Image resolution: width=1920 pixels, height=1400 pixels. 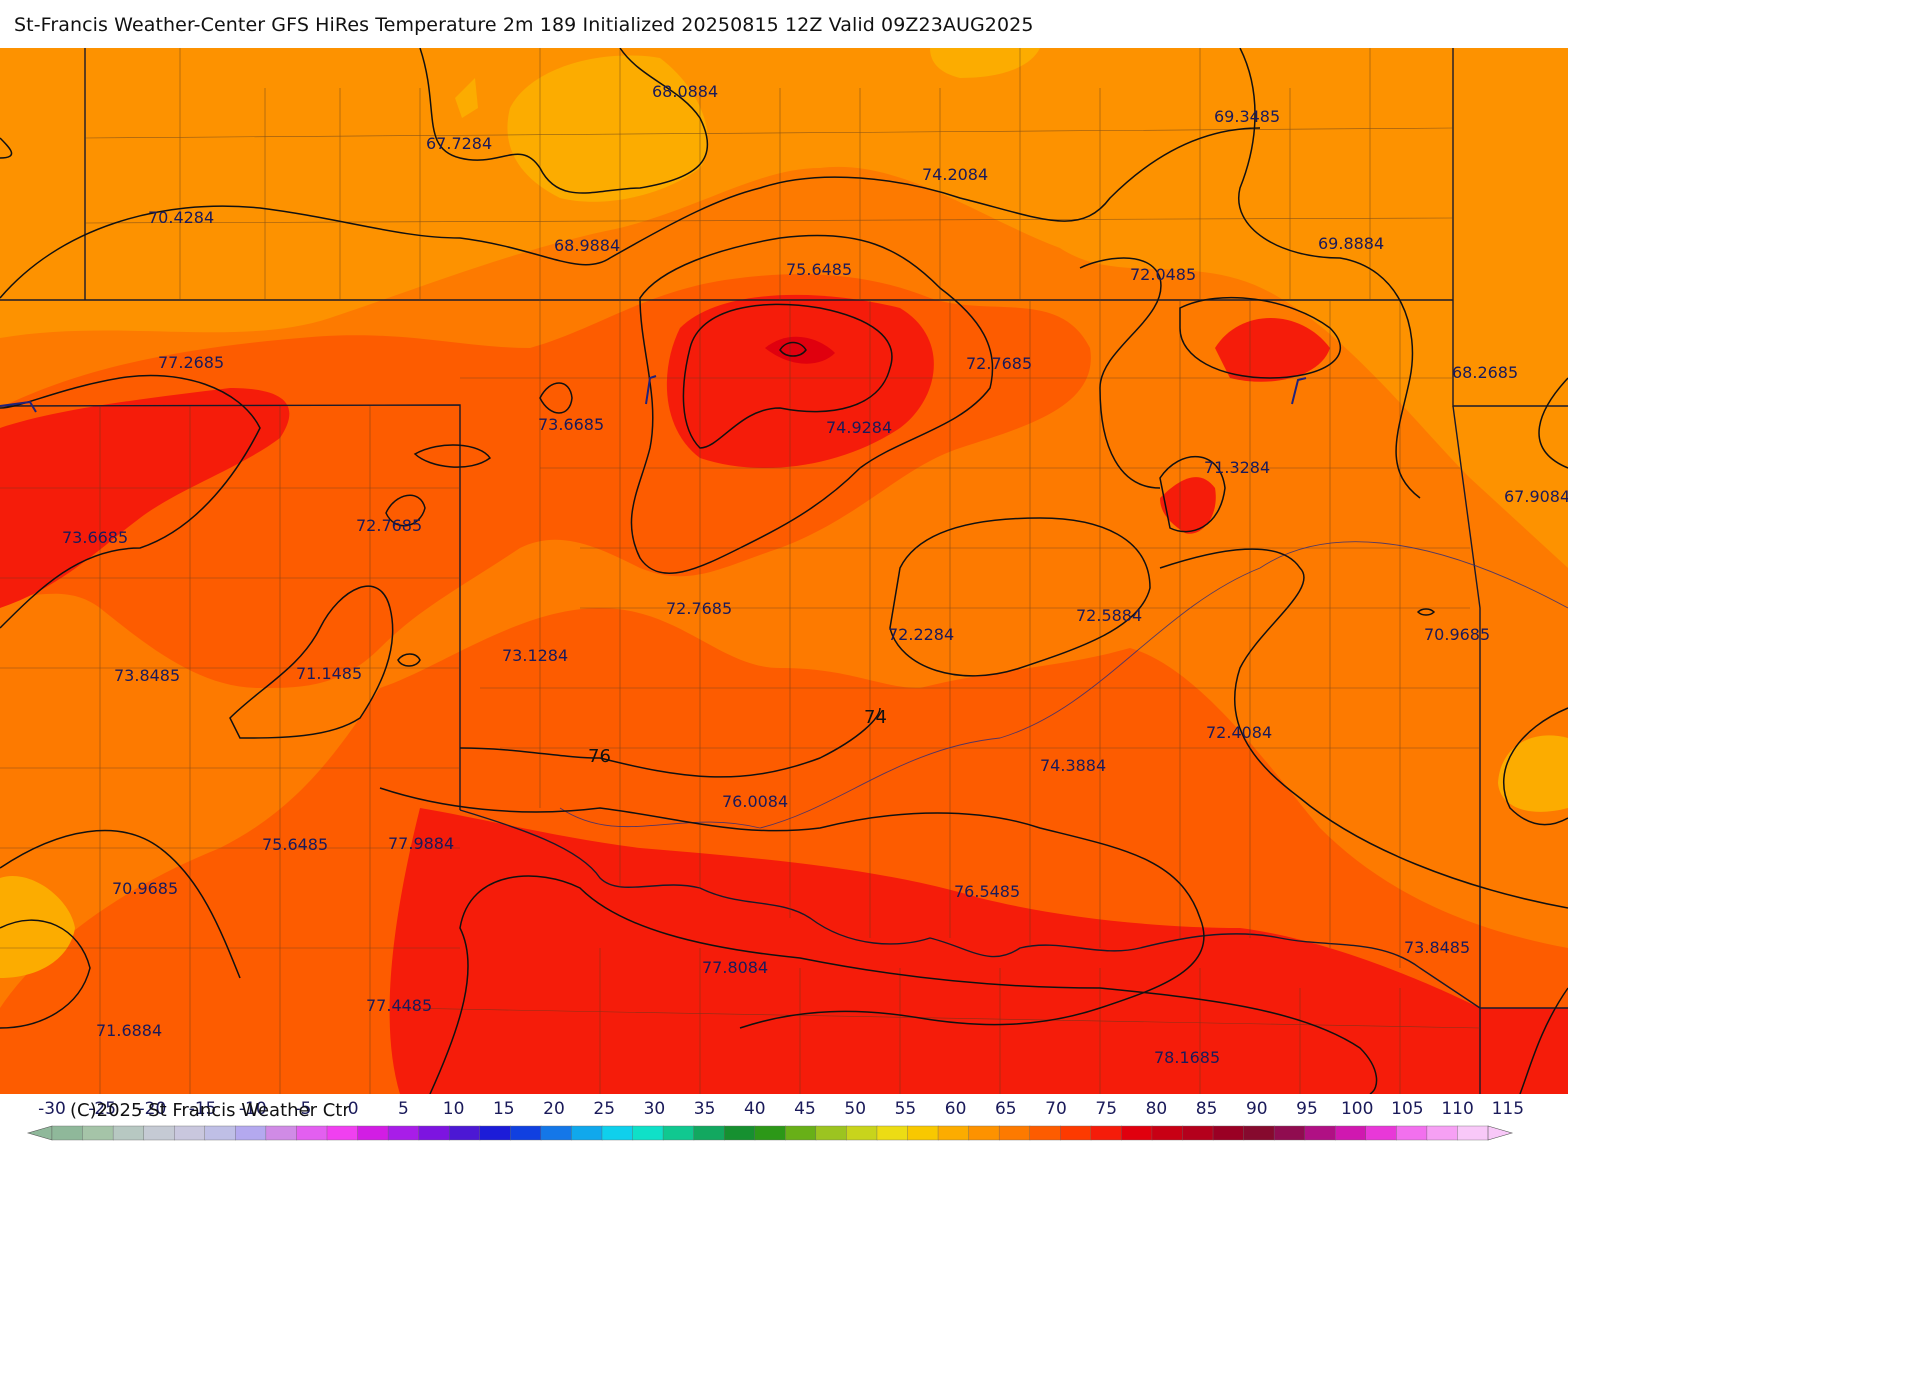 What do you see at coordinates (1157, 1109) in the screenshot?
I see `legend-tick-label: 80` at bounding box center [1157, 1109].